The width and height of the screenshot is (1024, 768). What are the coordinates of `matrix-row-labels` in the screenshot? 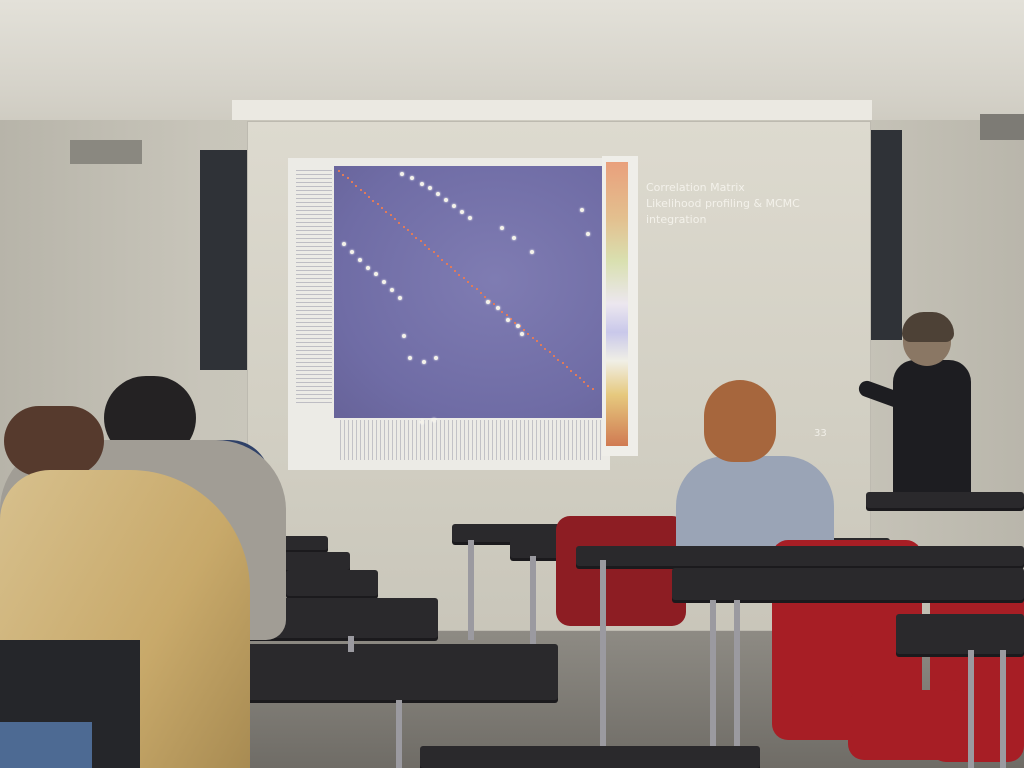 It's located at (314, 288).